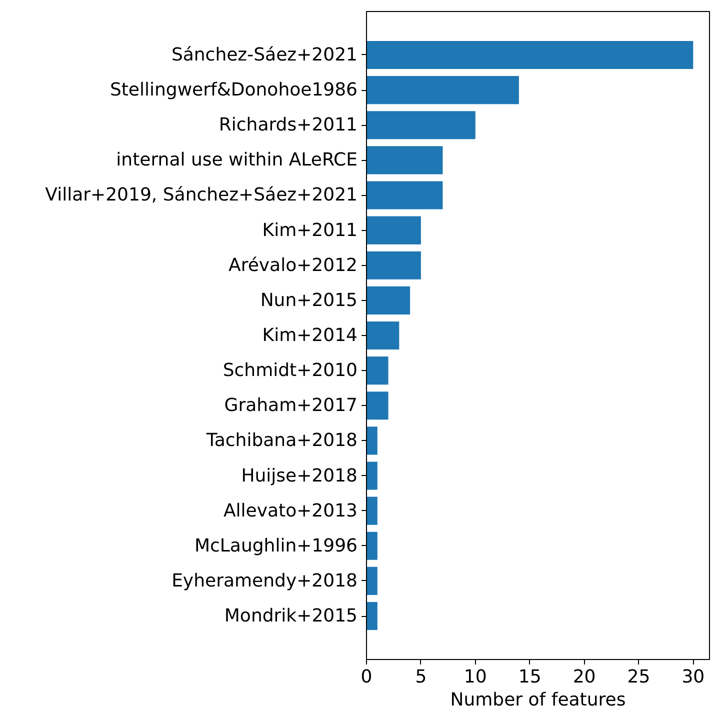 The width and height of the screenshot is (720, 720). I want to click on y-tick-label: McLaughlin+1996, so click(276, 545).